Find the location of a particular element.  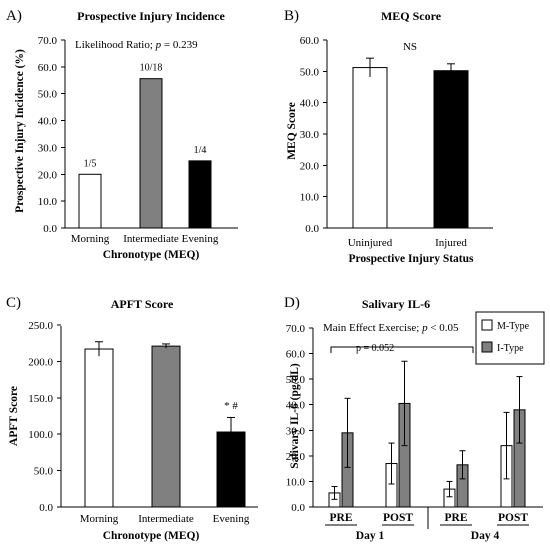

chart-a-xticks: Morning Intermediate Evening is located at coordinates (145, 239).